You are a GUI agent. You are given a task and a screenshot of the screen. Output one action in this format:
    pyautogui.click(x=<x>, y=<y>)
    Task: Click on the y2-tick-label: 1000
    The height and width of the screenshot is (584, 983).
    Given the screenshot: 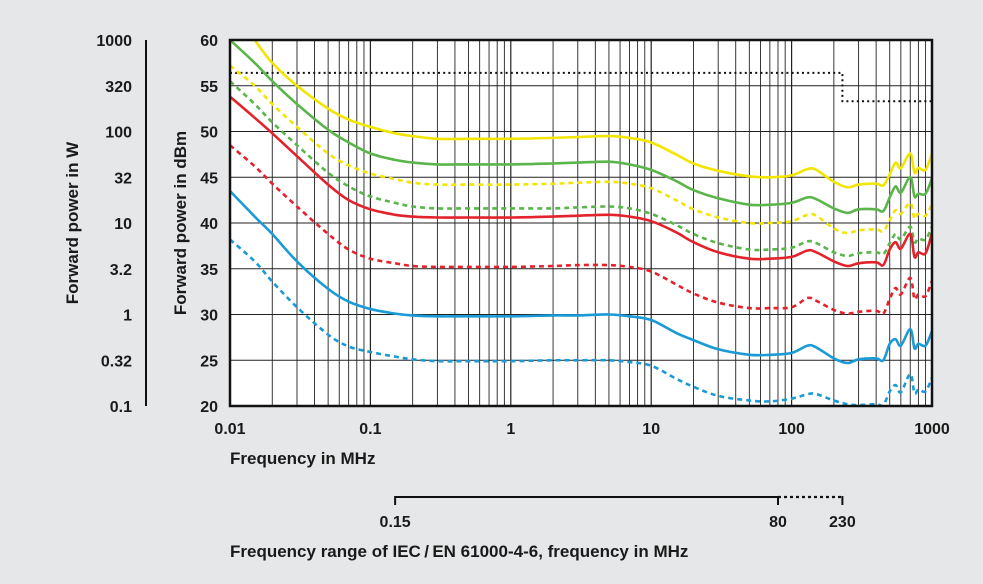 What is the action you would take?
    pyautogui.click(x=114, y=41)
    